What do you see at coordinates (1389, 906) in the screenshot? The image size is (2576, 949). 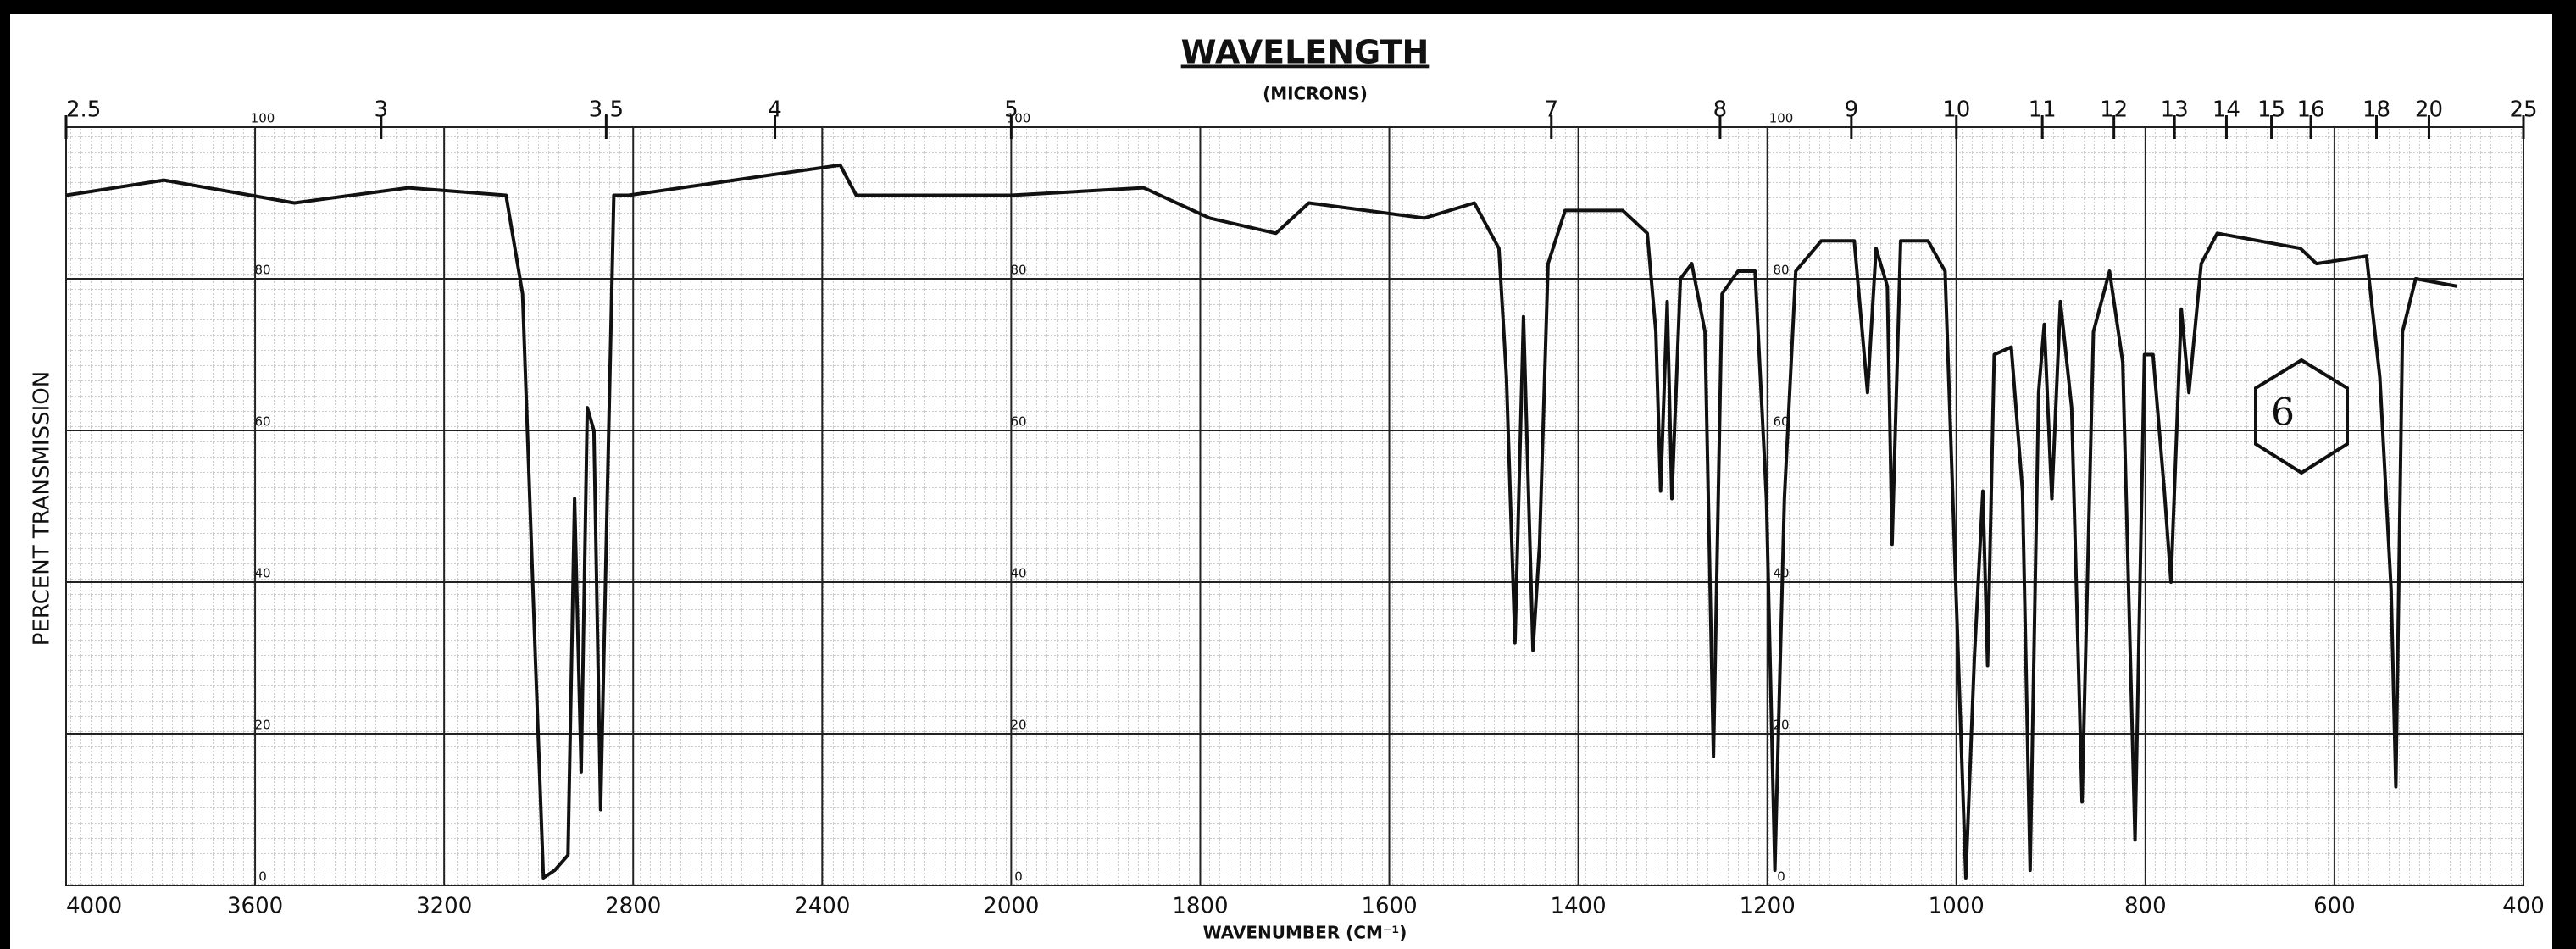 I see `x-tick-label: 1600` at bounding box center [1389, 906].